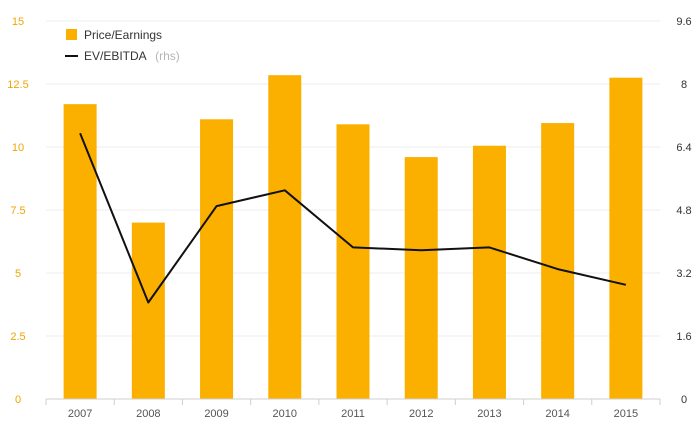  Describe the element at coordinates (216, 414) in the screenshot. I see `x-tick-label: 2009` at that location.